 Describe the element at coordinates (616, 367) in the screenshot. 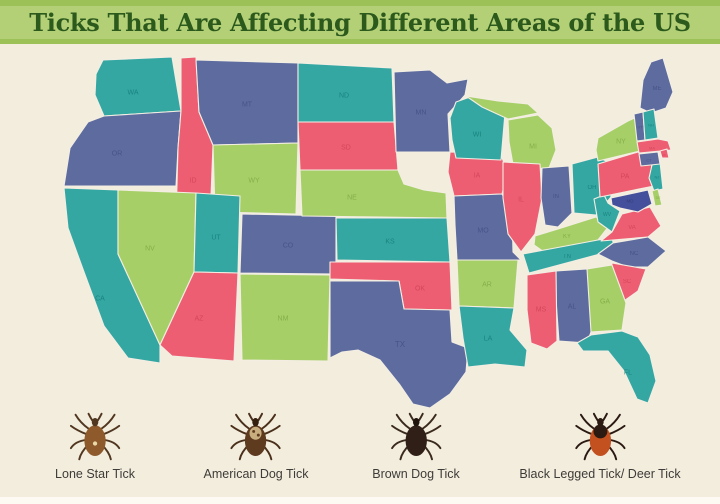

I see `state-FL: FL` at that location.